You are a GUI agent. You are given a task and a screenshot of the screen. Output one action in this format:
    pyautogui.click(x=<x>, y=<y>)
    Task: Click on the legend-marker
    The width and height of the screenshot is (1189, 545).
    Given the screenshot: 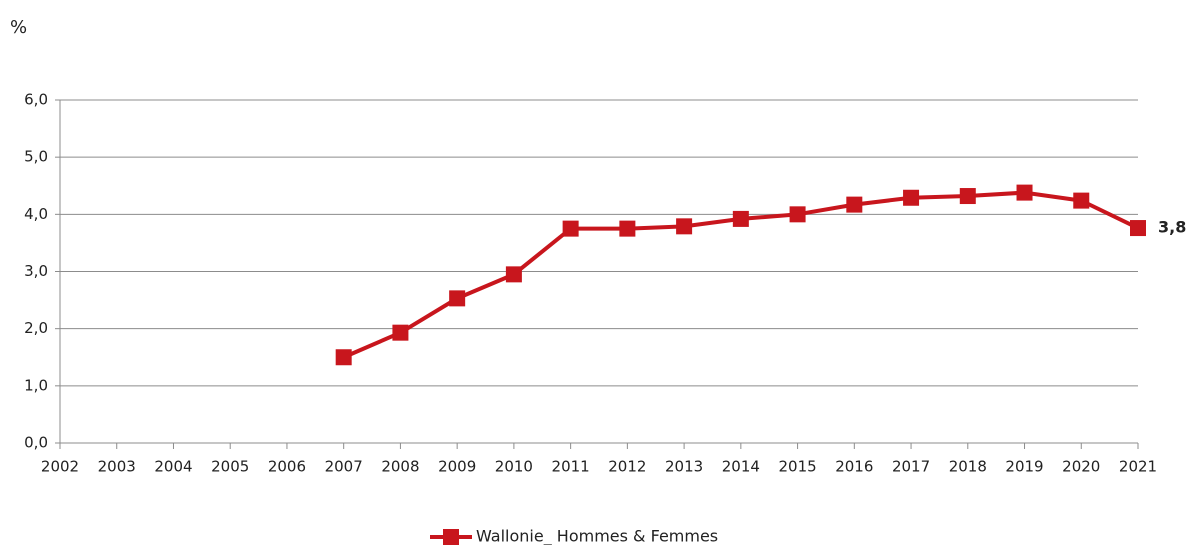 What is the action you would take?
    pyautogui.click(x=451, y=537)
    